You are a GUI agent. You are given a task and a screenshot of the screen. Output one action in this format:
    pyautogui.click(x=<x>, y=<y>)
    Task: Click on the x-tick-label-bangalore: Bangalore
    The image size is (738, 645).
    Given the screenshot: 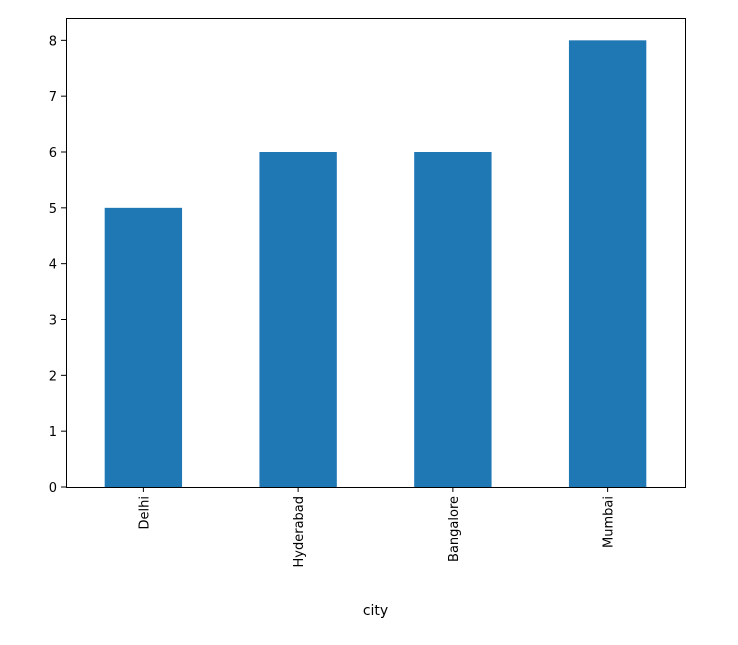 What is the action you would take?
    pyautogui.click(x=454, y=529)
    